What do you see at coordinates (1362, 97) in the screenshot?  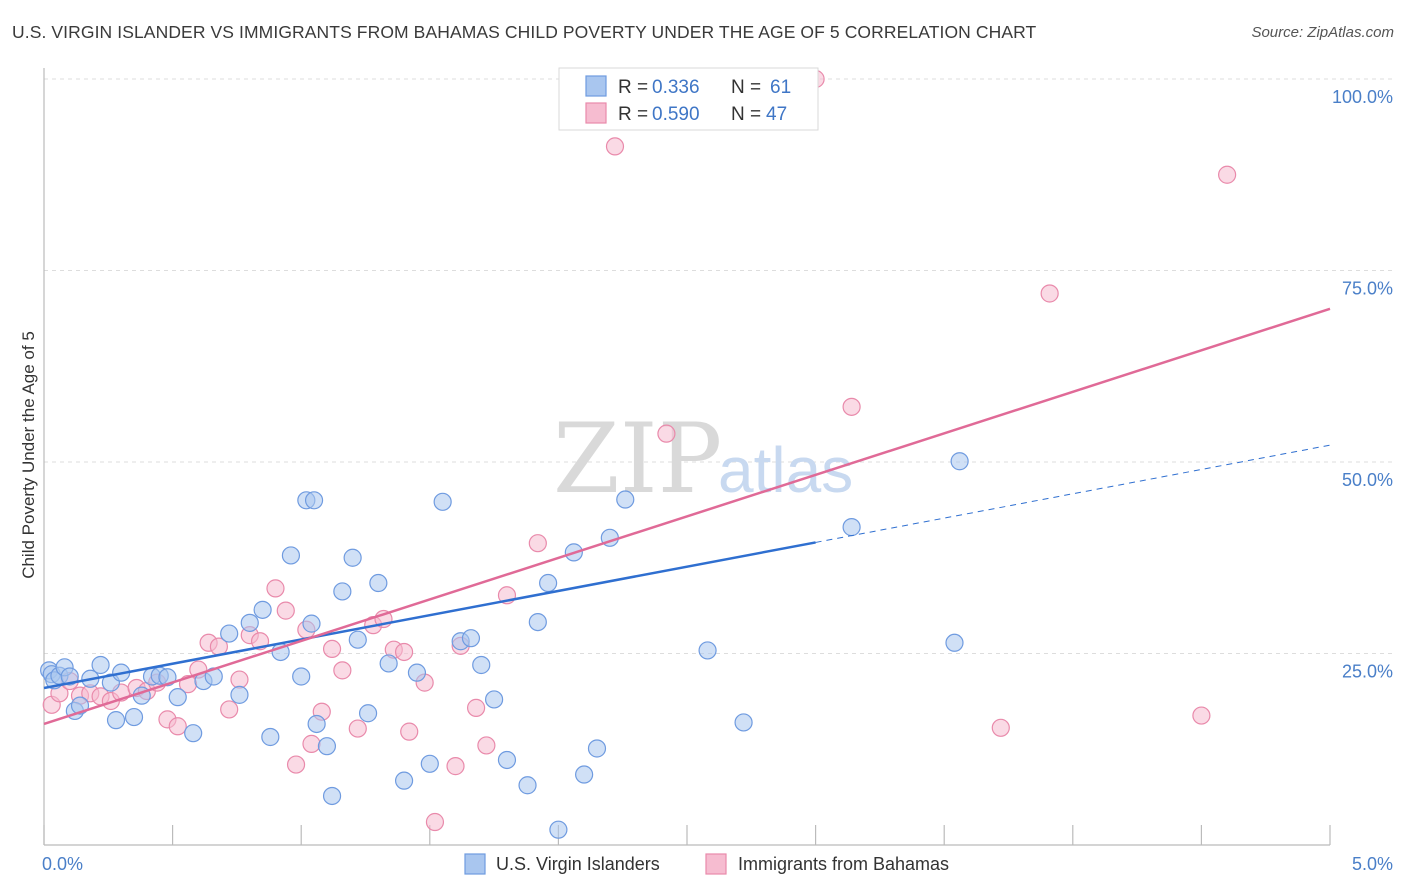 I see `y-tick-label-100: 100.0%` at bounding box center [1362, 97].